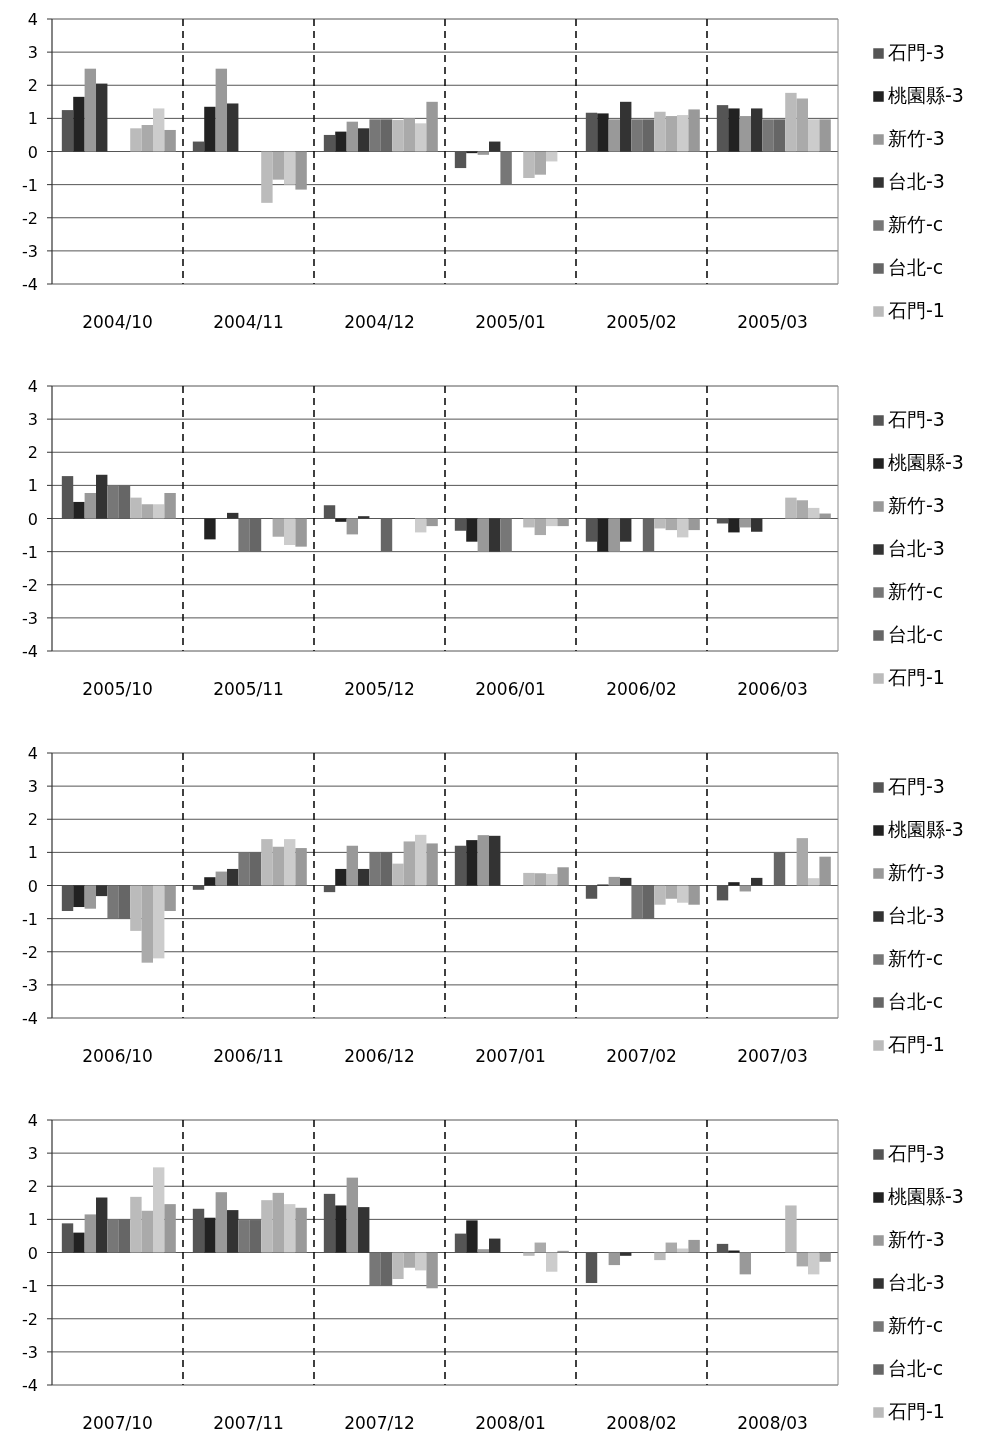  What do you see at coordinates (916, 1325) in the screenshot?
I see `legend-label: 新竹-c` at bounding box center [916, 1325].